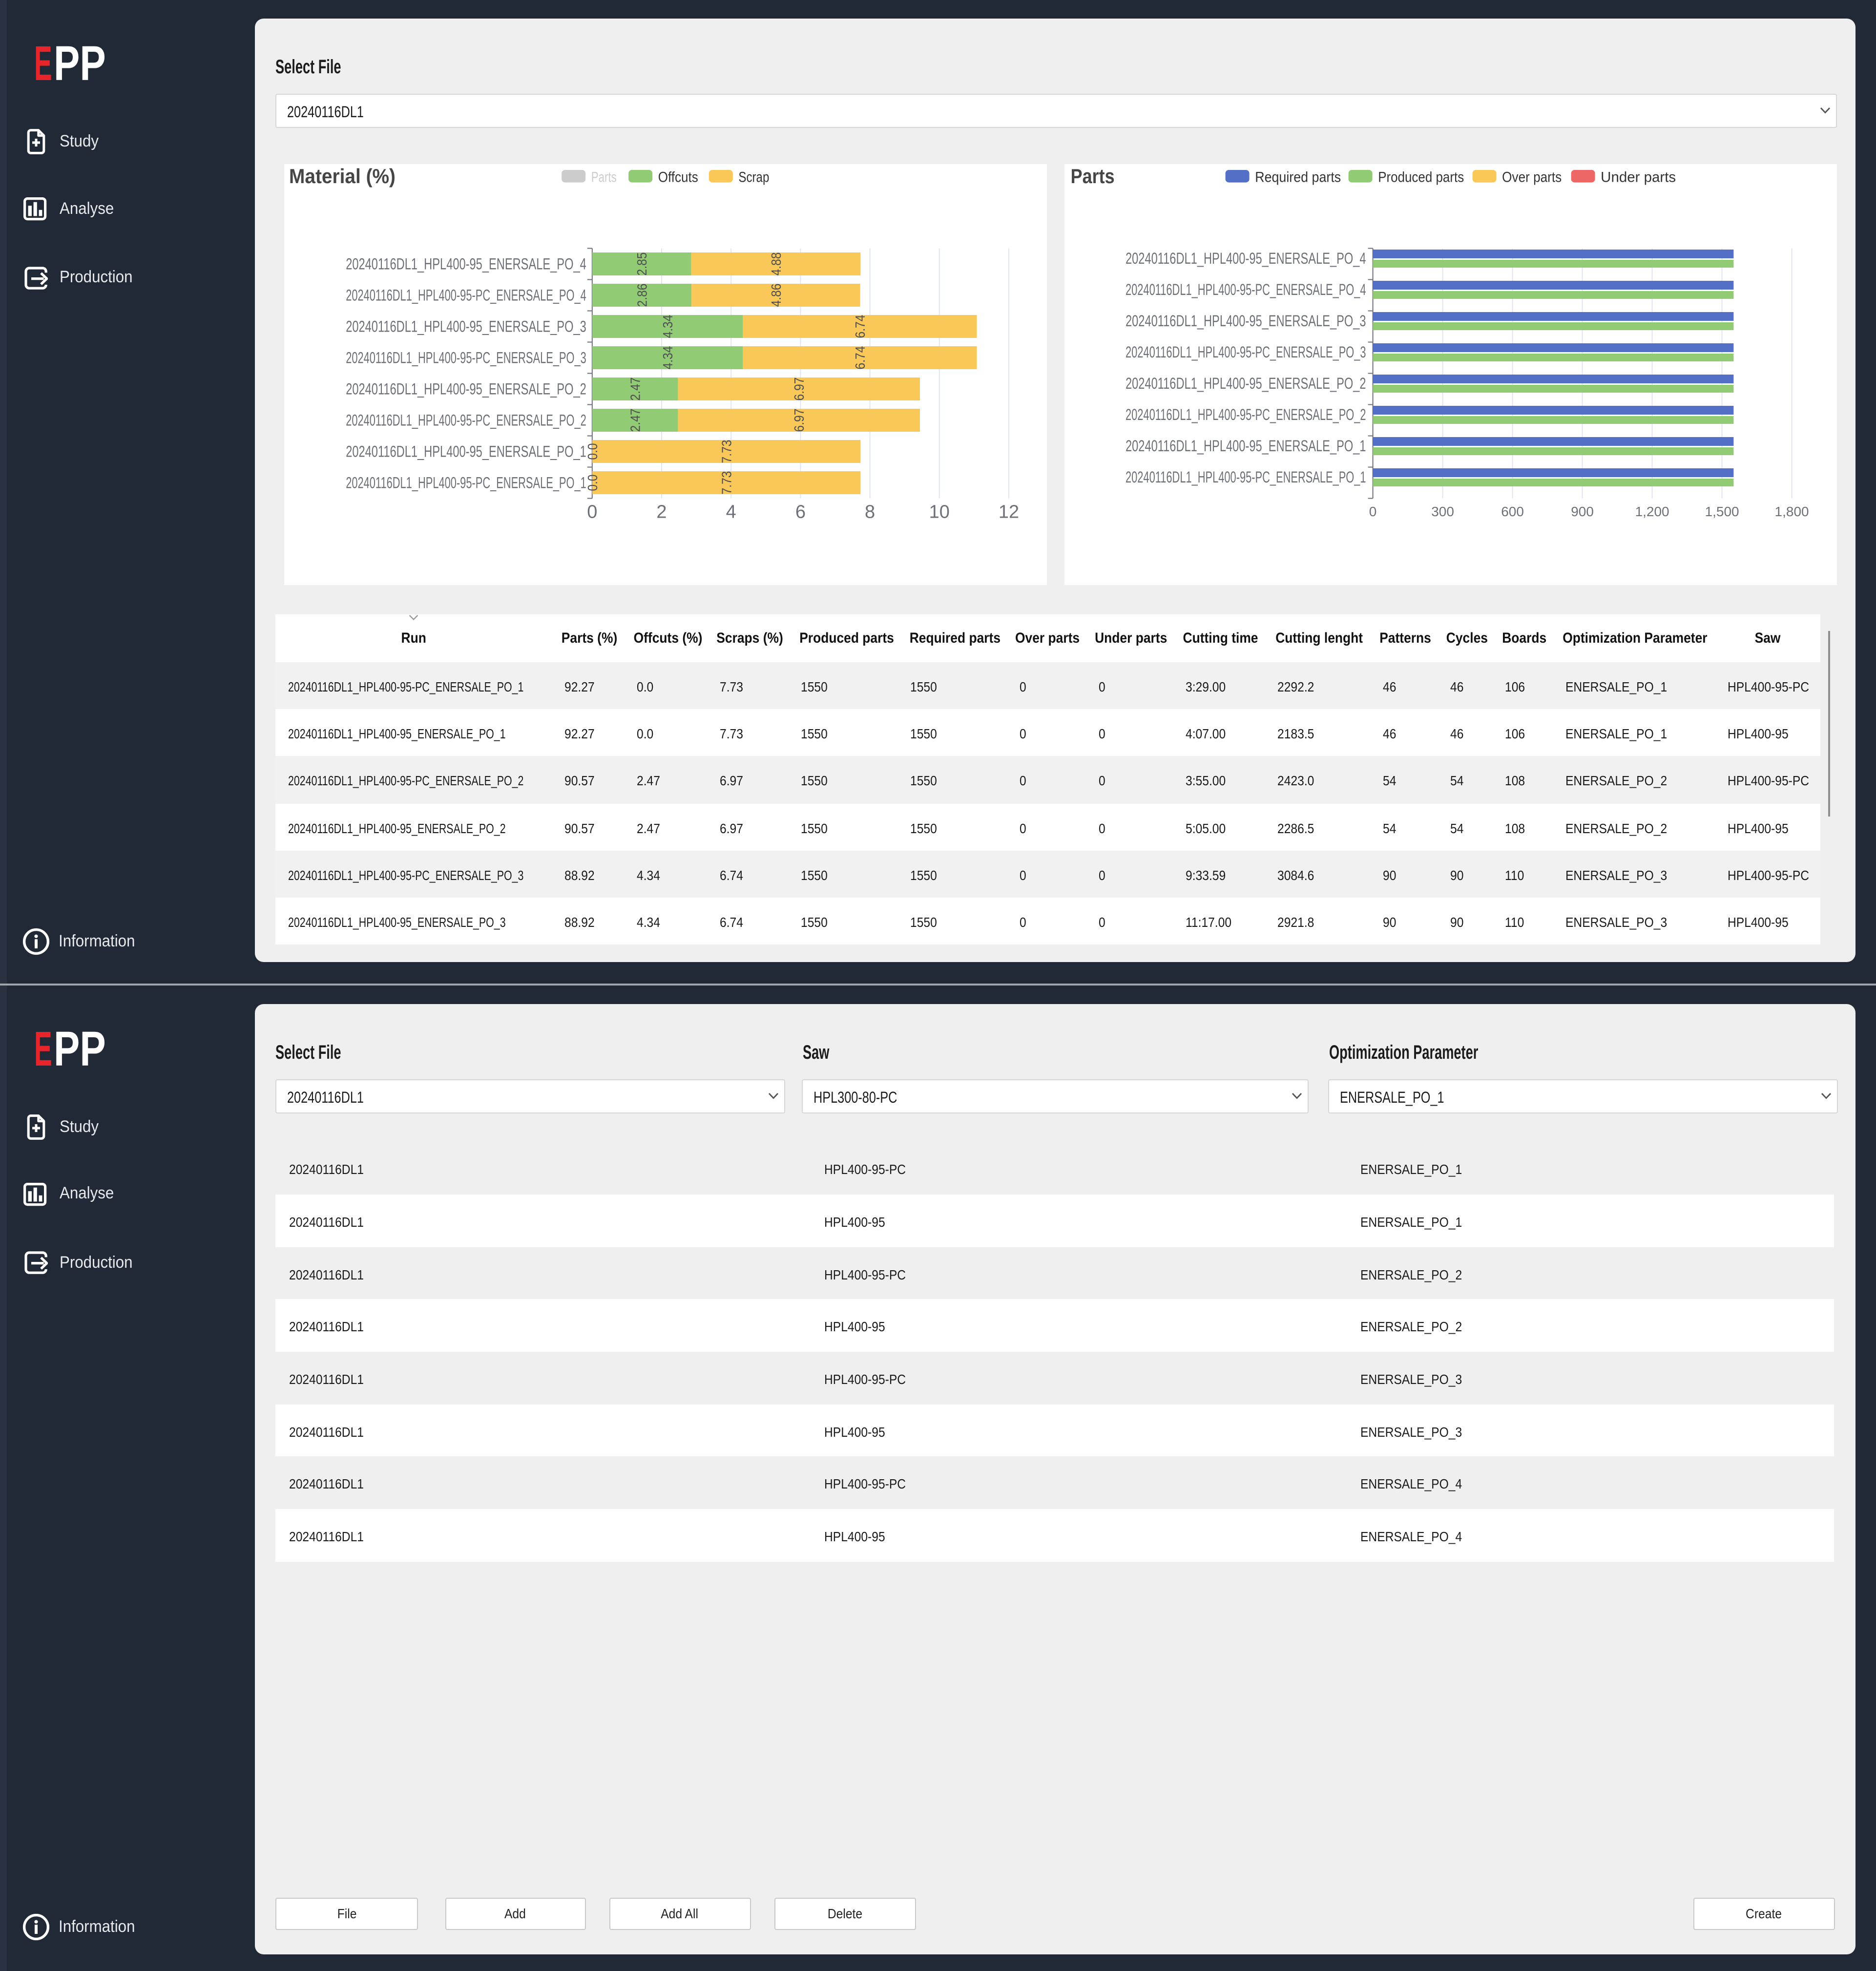 The height and width of the screenshot is (1971, 1876). I want to click on svg-text: 2, so click(662, 512).